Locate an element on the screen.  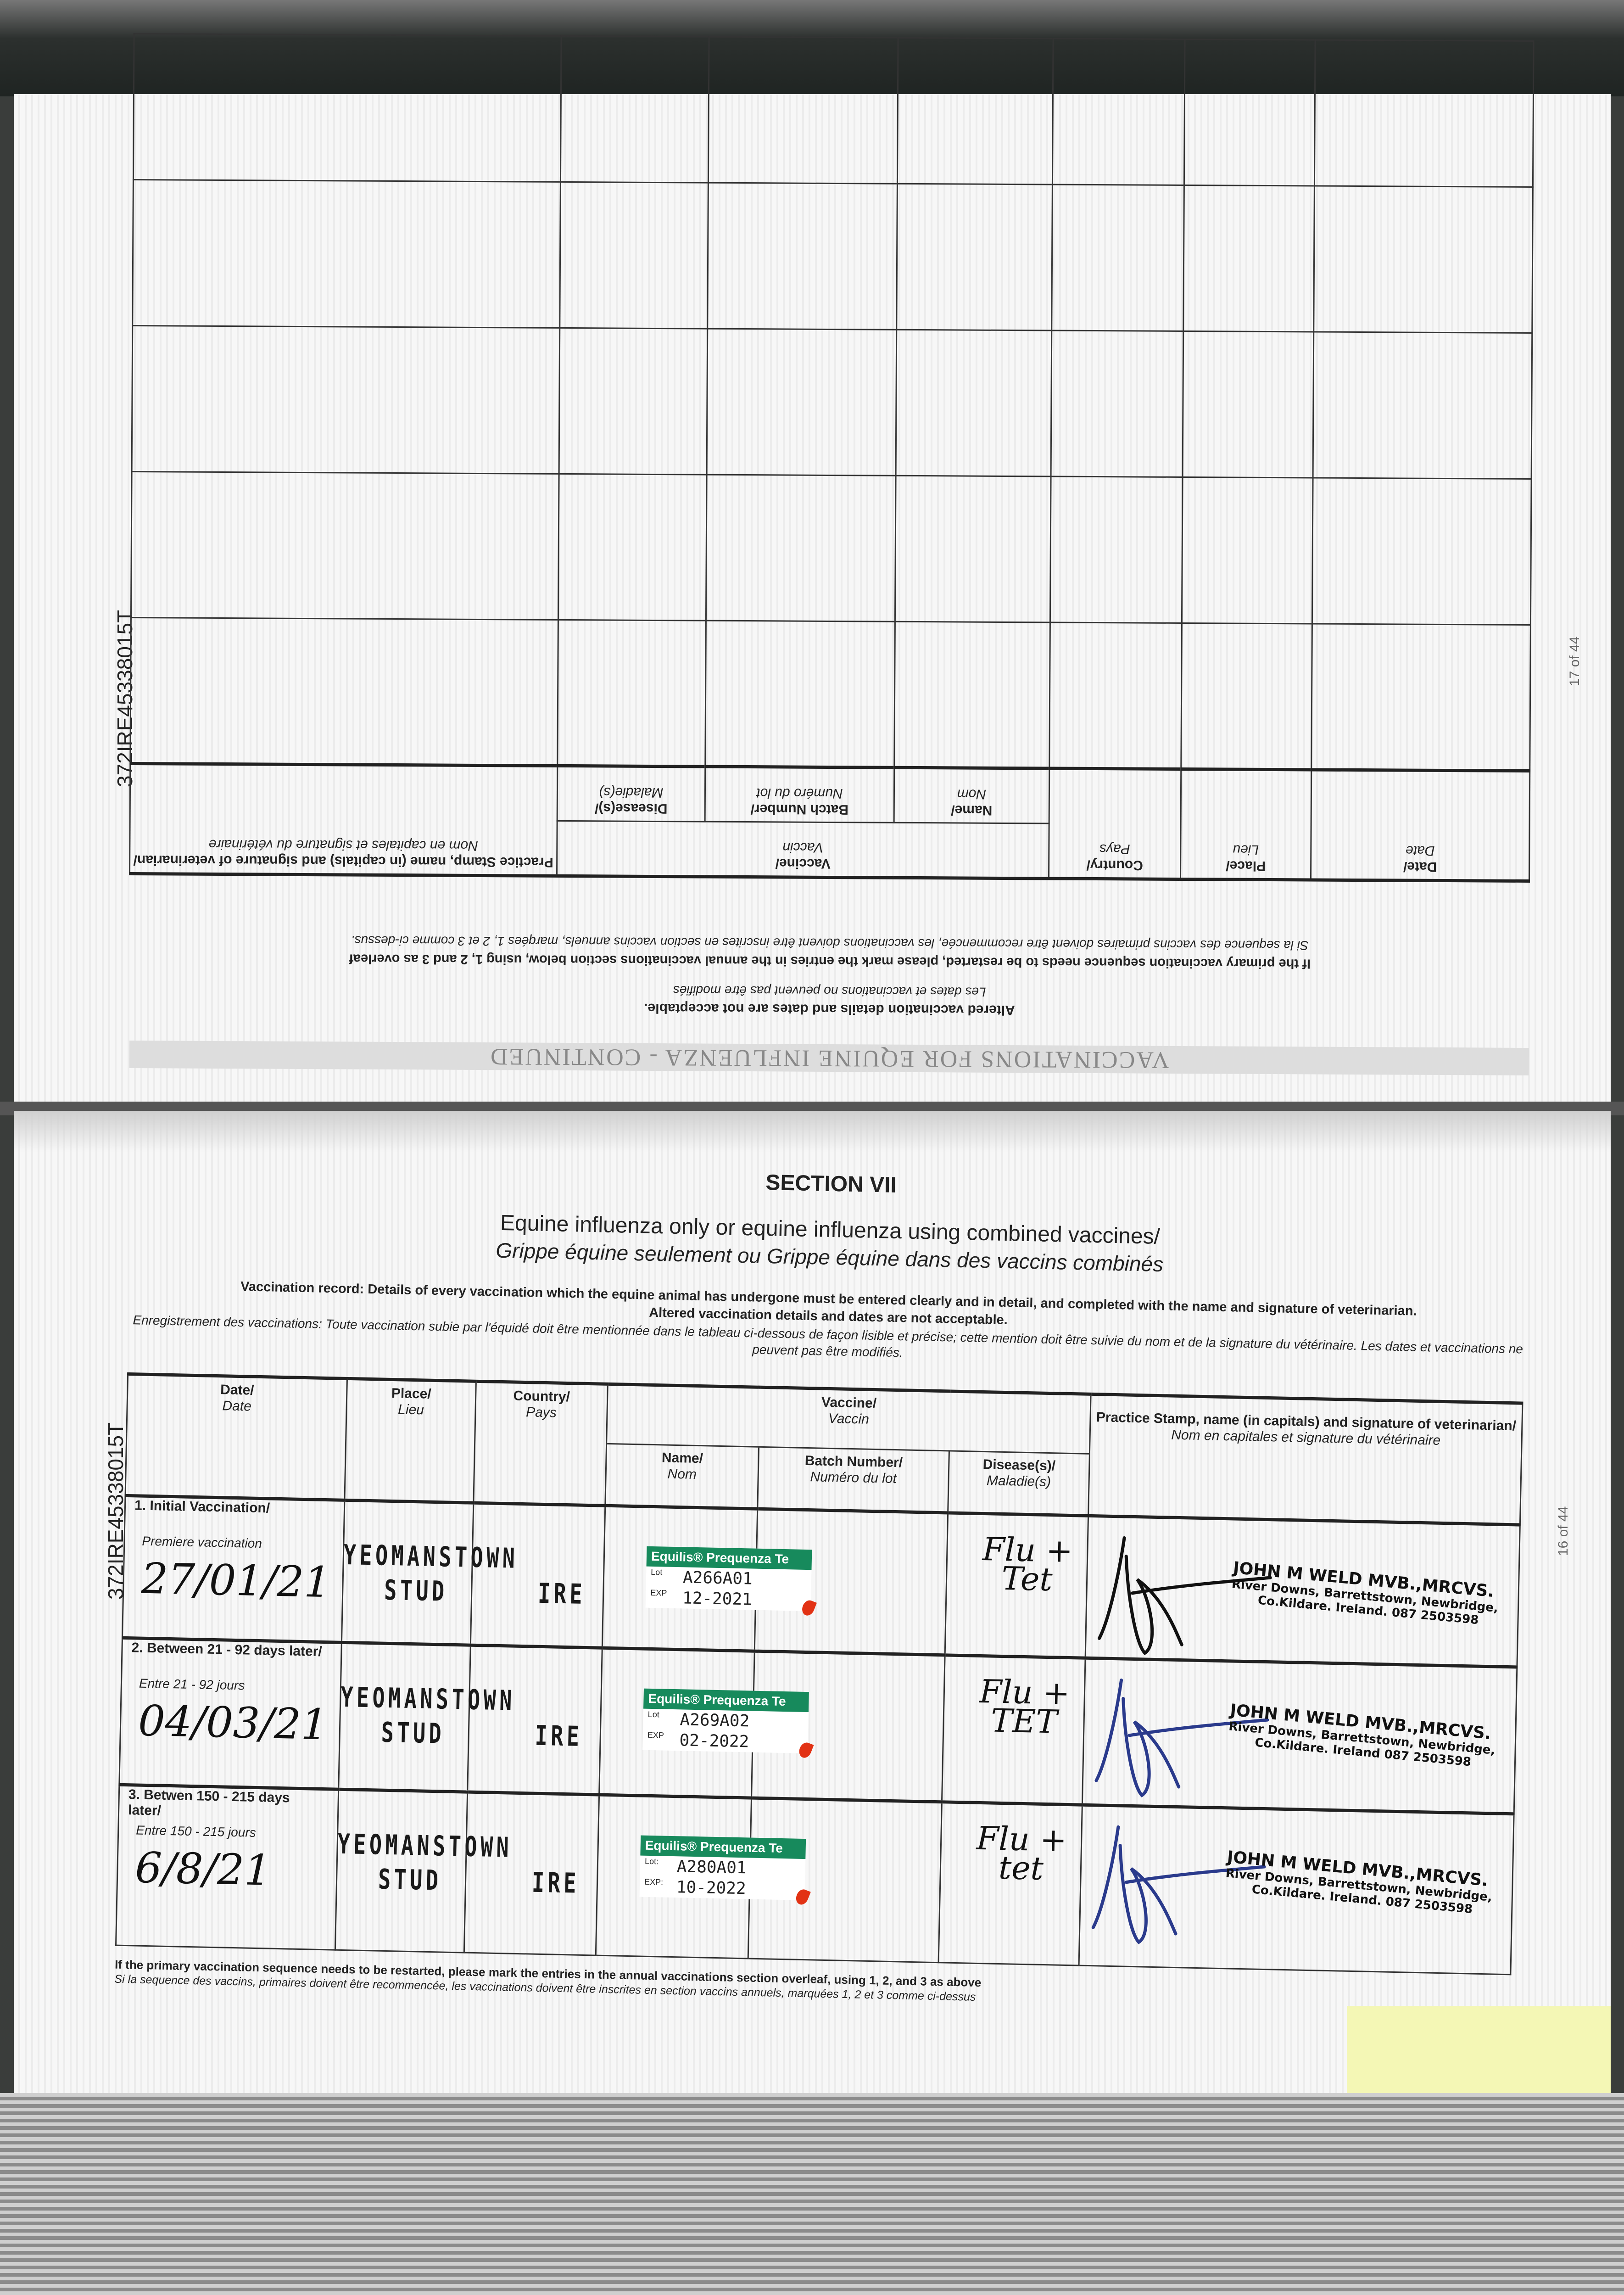
expiry-date: 02-2022 is located at coordinates (714, 1741).